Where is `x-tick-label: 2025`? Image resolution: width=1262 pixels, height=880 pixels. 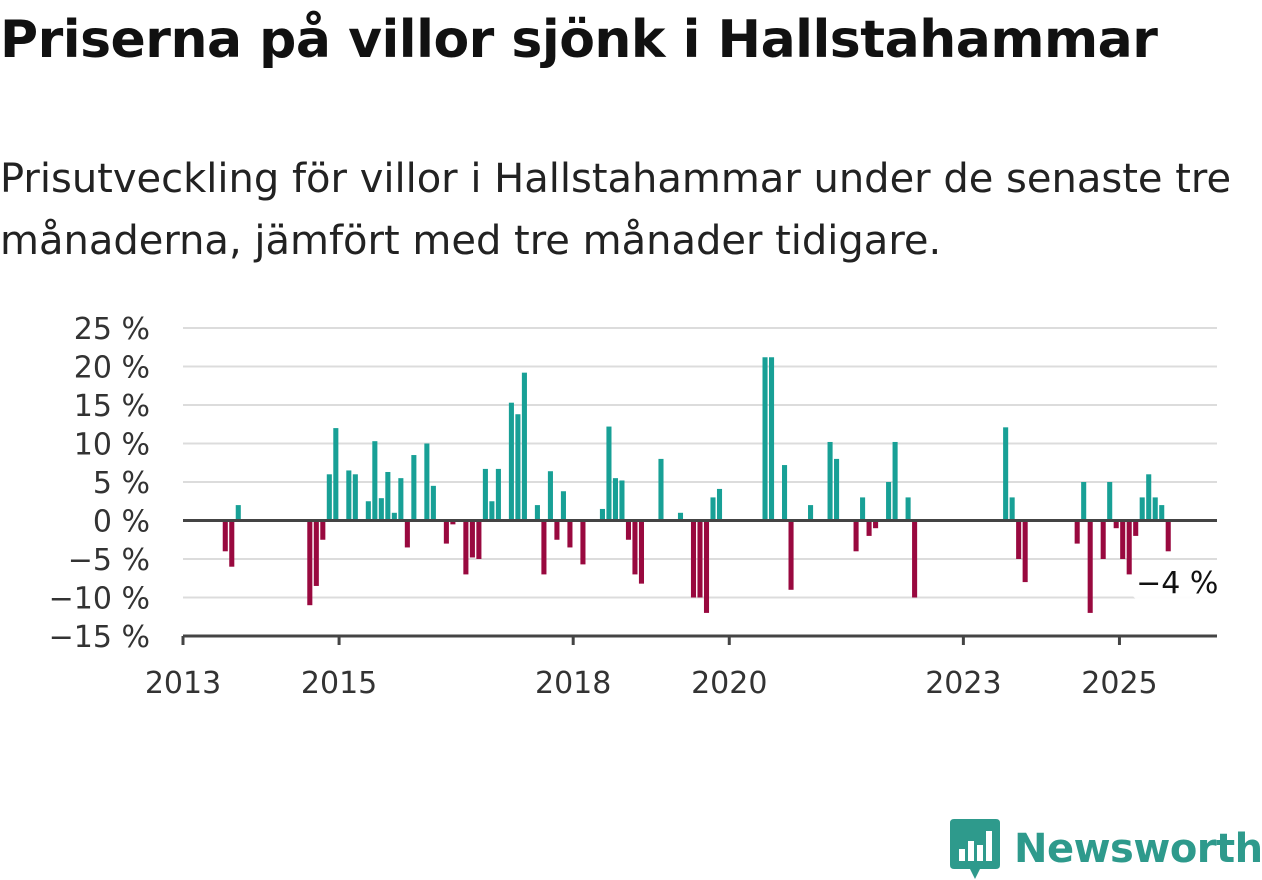 x-tick-label: 2025 is located at coordinates (1119, 683).